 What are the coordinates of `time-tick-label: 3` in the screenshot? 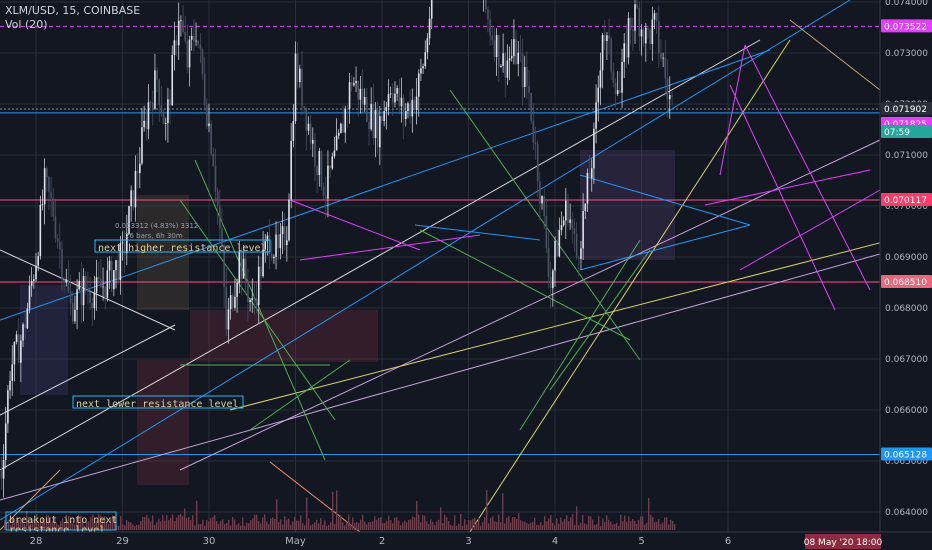 It's located at (468, 541).